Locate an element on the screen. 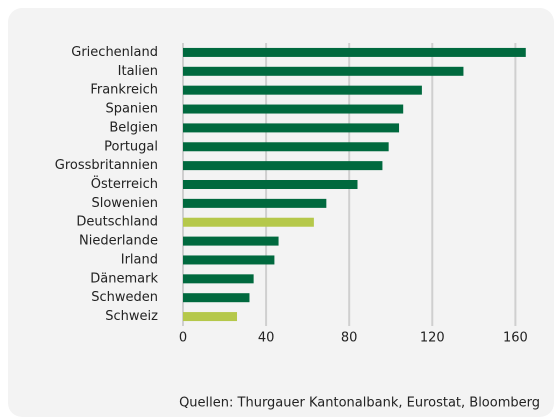 The width and height of the screenshot is (554, 417). y-tick-label: Italien is located at coordinates (138, 71).